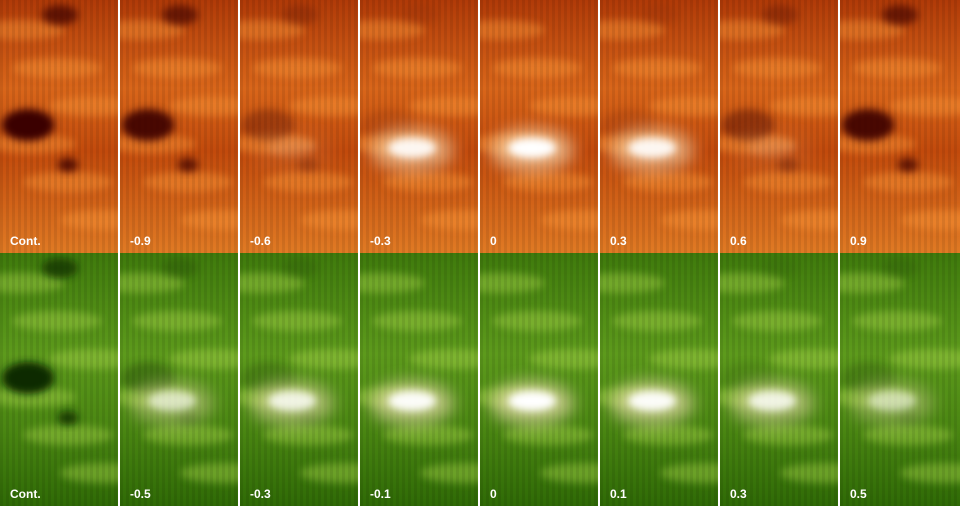  I want to click on image-panel: -0.1, so click(420, 379).